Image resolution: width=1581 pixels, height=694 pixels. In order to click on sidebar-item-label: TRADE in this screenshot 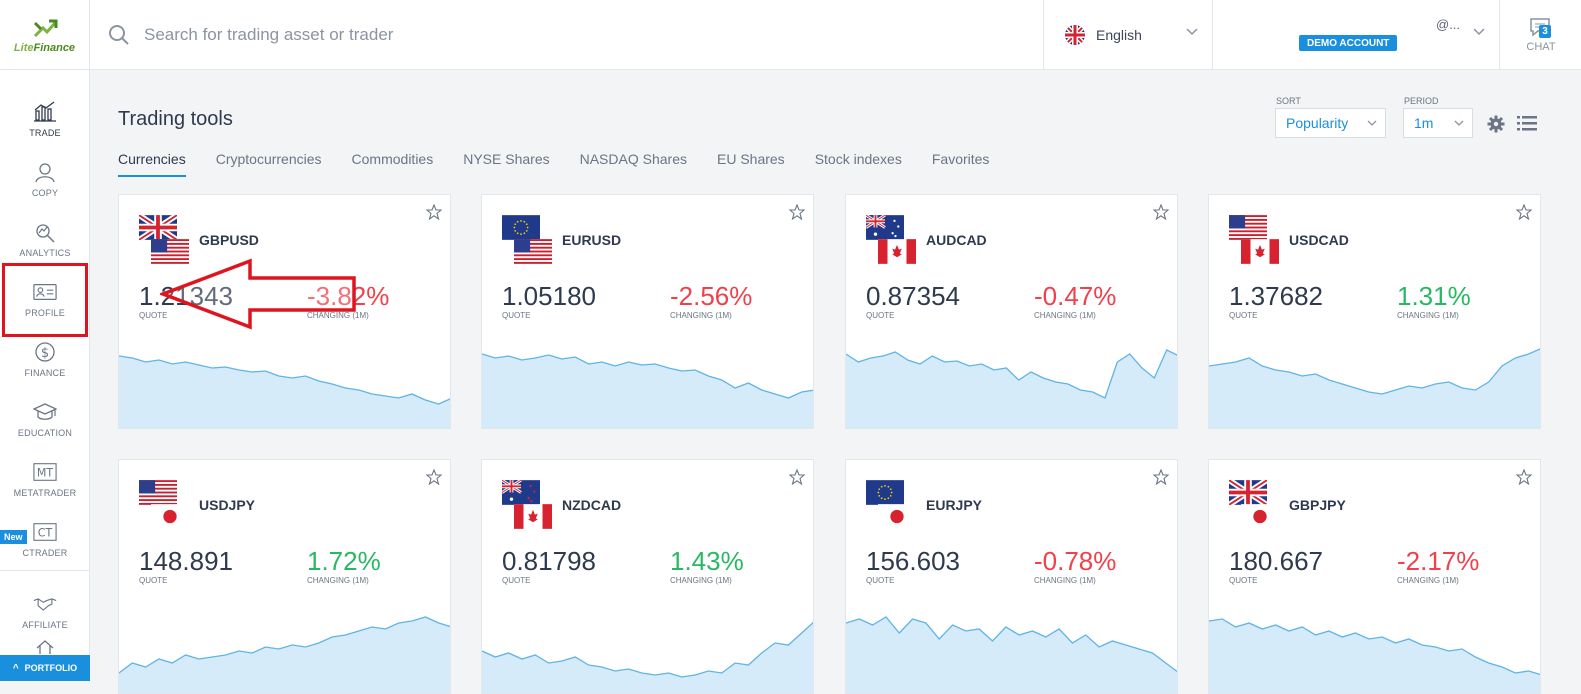, I will do `click(45, 132)`.